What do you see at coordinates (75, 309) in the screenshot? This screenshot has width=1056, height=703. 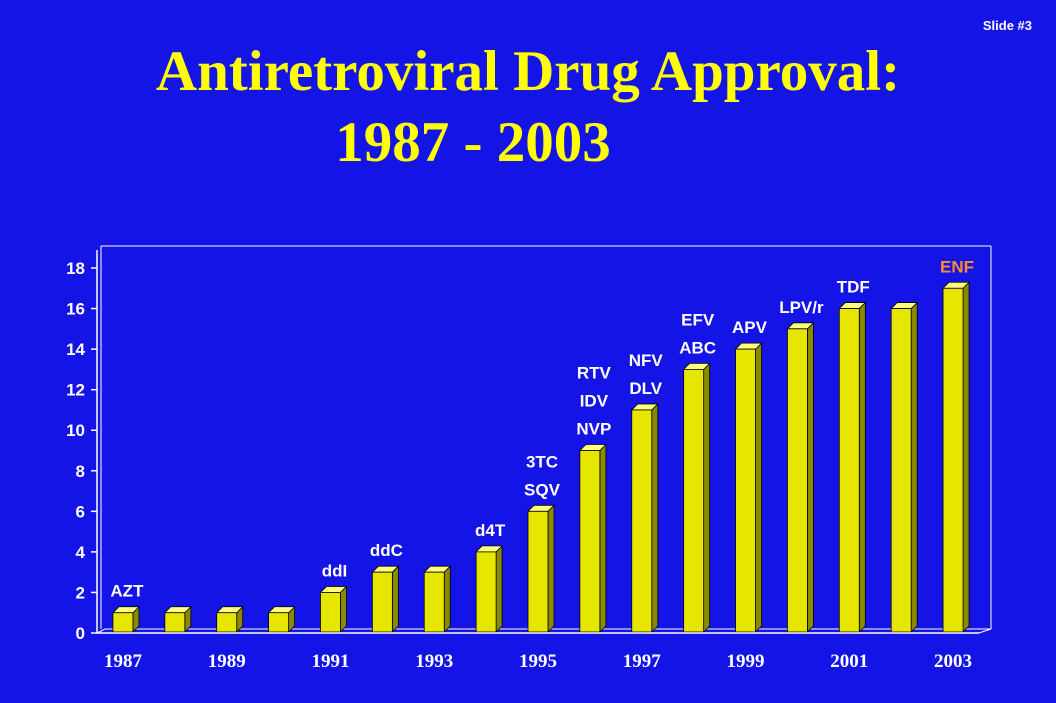 I see `y-tick-label: 16` at bounding box center [75, 309].